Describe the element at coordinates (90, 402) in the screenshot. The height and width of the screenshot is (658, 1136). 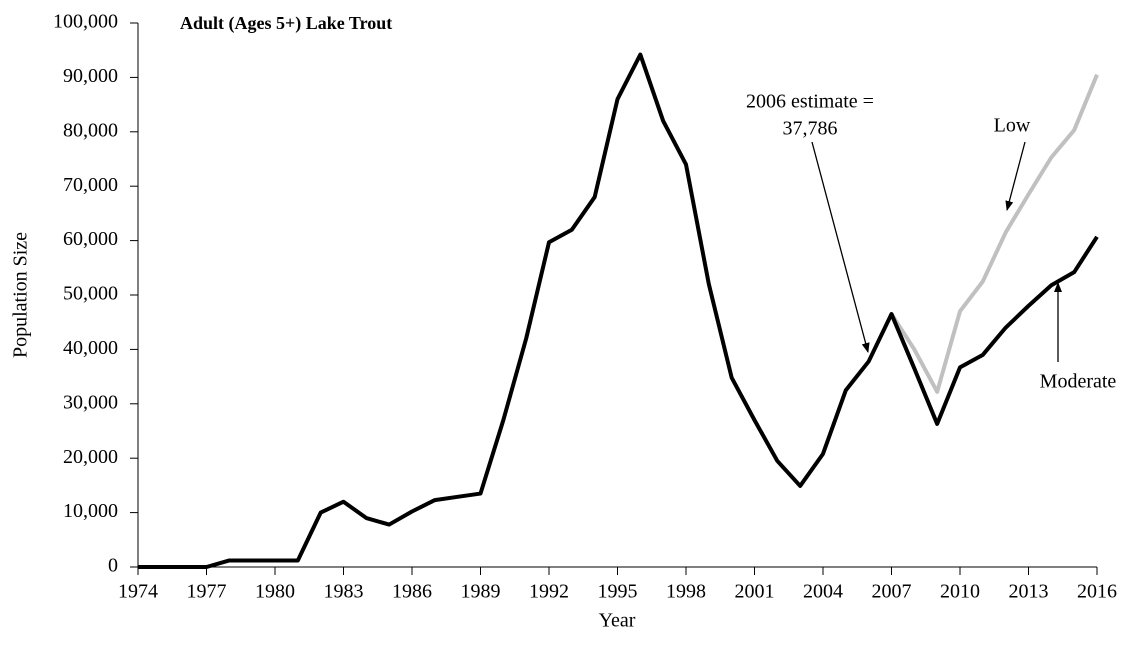
I see `y-tick-label: 30,000` at that location.